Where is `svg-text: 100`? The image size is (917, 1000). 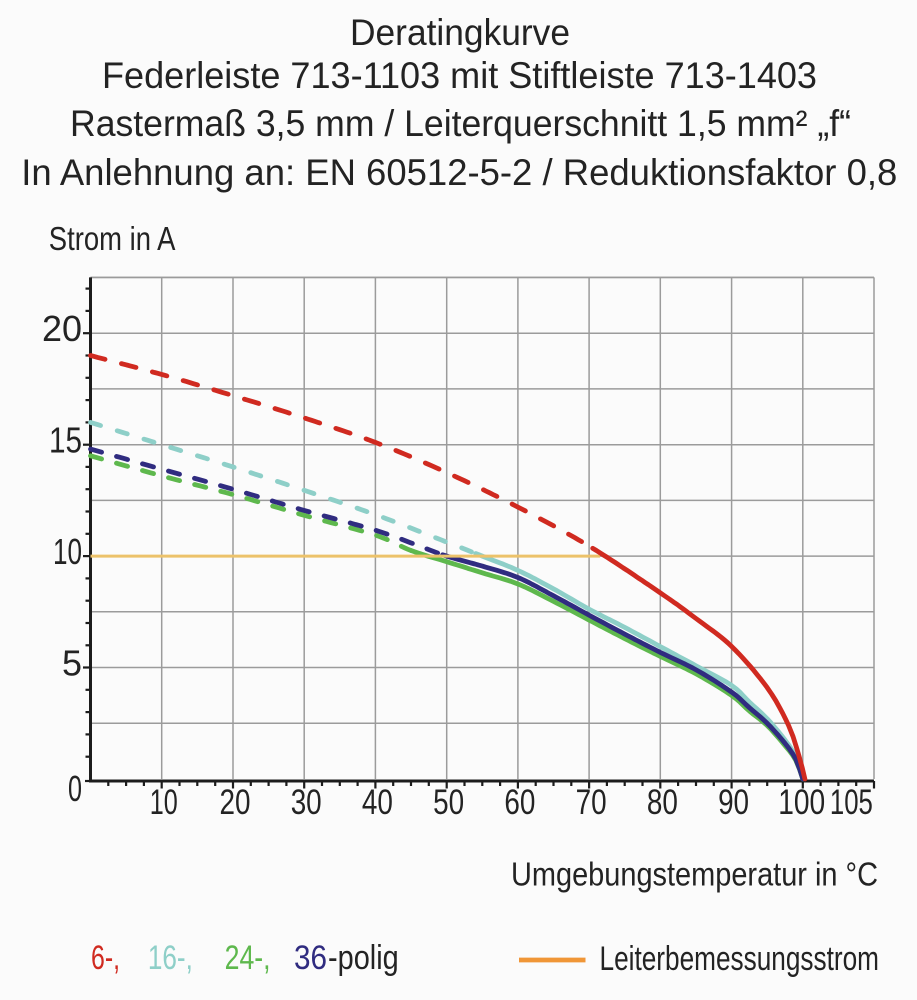 svg-text: 100 is located at coordinates (801, 802).